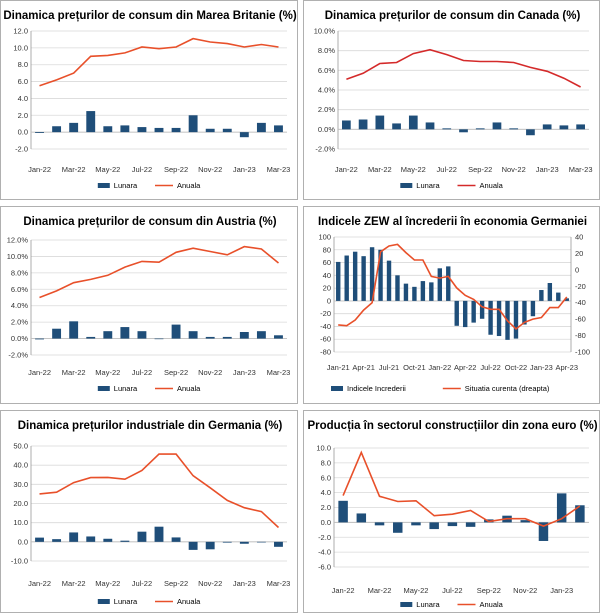 The width and height of the screenshot is (600, 614). What do you see at coordinates (325, 313) in the screenshot?
I see `y-tick-label: -20` at bounding box center [325, 313].